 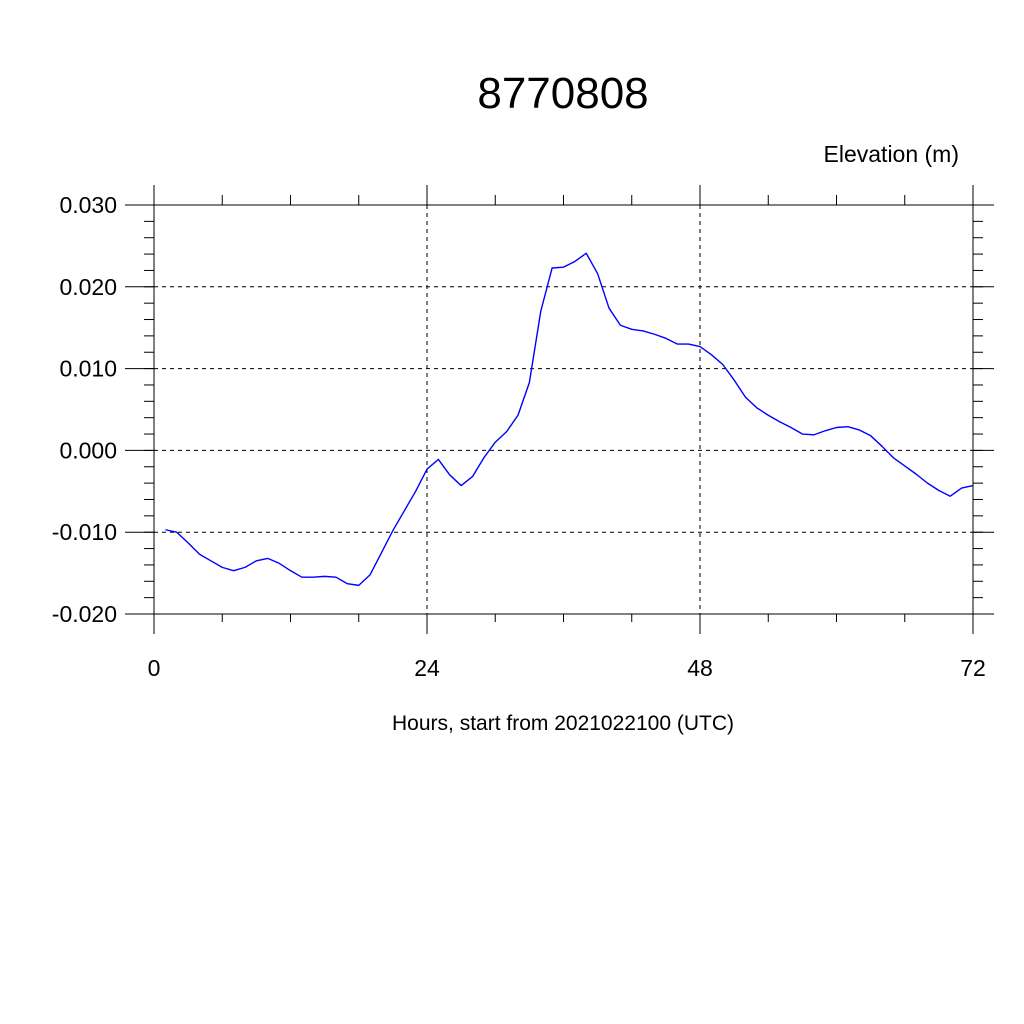 I want to click on y-tick-label: -0.020, so click(x=84, y=614).